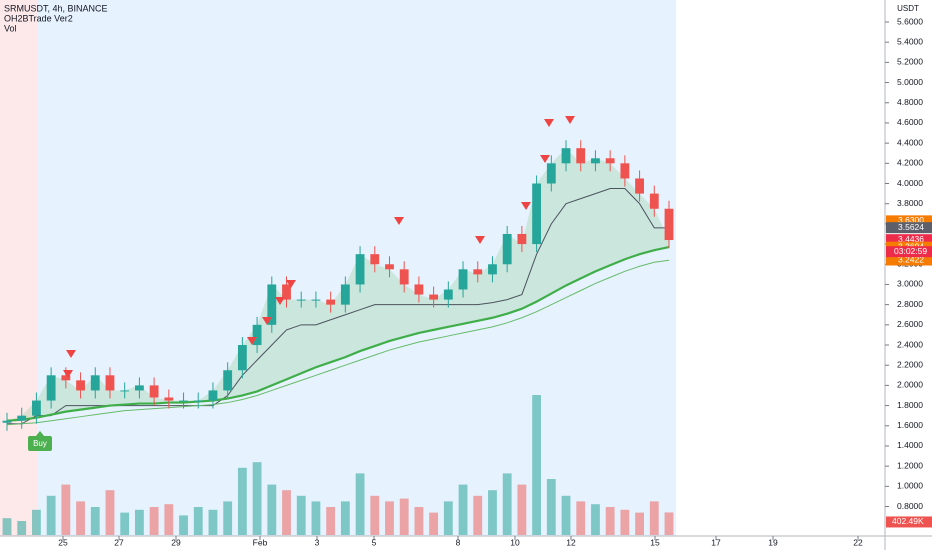 The width and height of the screenshot is (932, 550). What do you see at coordinates (858, 542) in the screenshot?
I see `x-tick-label: 22` at bounding box center [858, 542].